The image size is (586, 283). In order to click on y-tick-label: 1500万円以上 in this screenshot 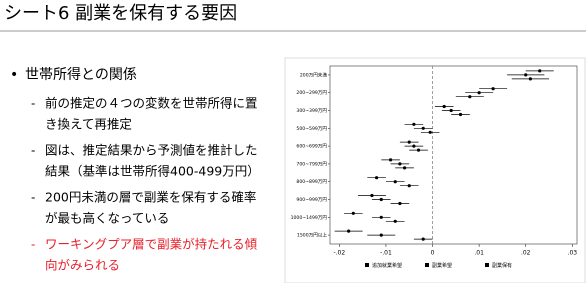, I will do `click(312, 235)`.